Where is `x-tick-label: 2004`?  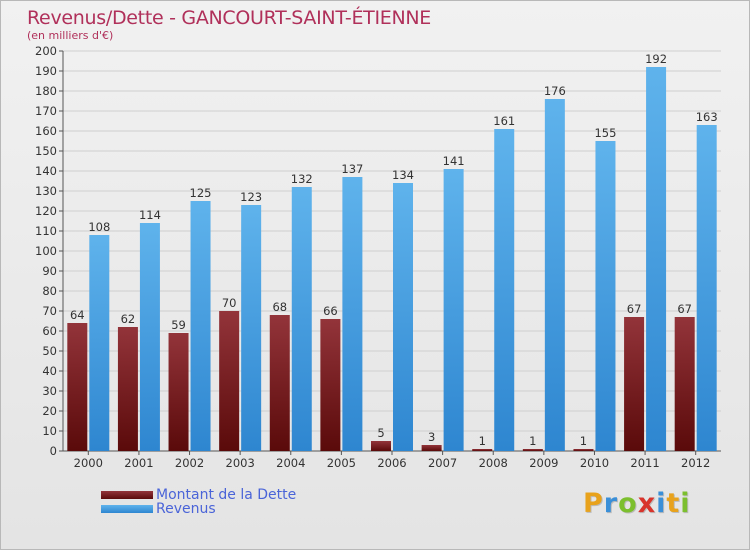
x-tick-label: 2004 is located at coordinates (290, 463).